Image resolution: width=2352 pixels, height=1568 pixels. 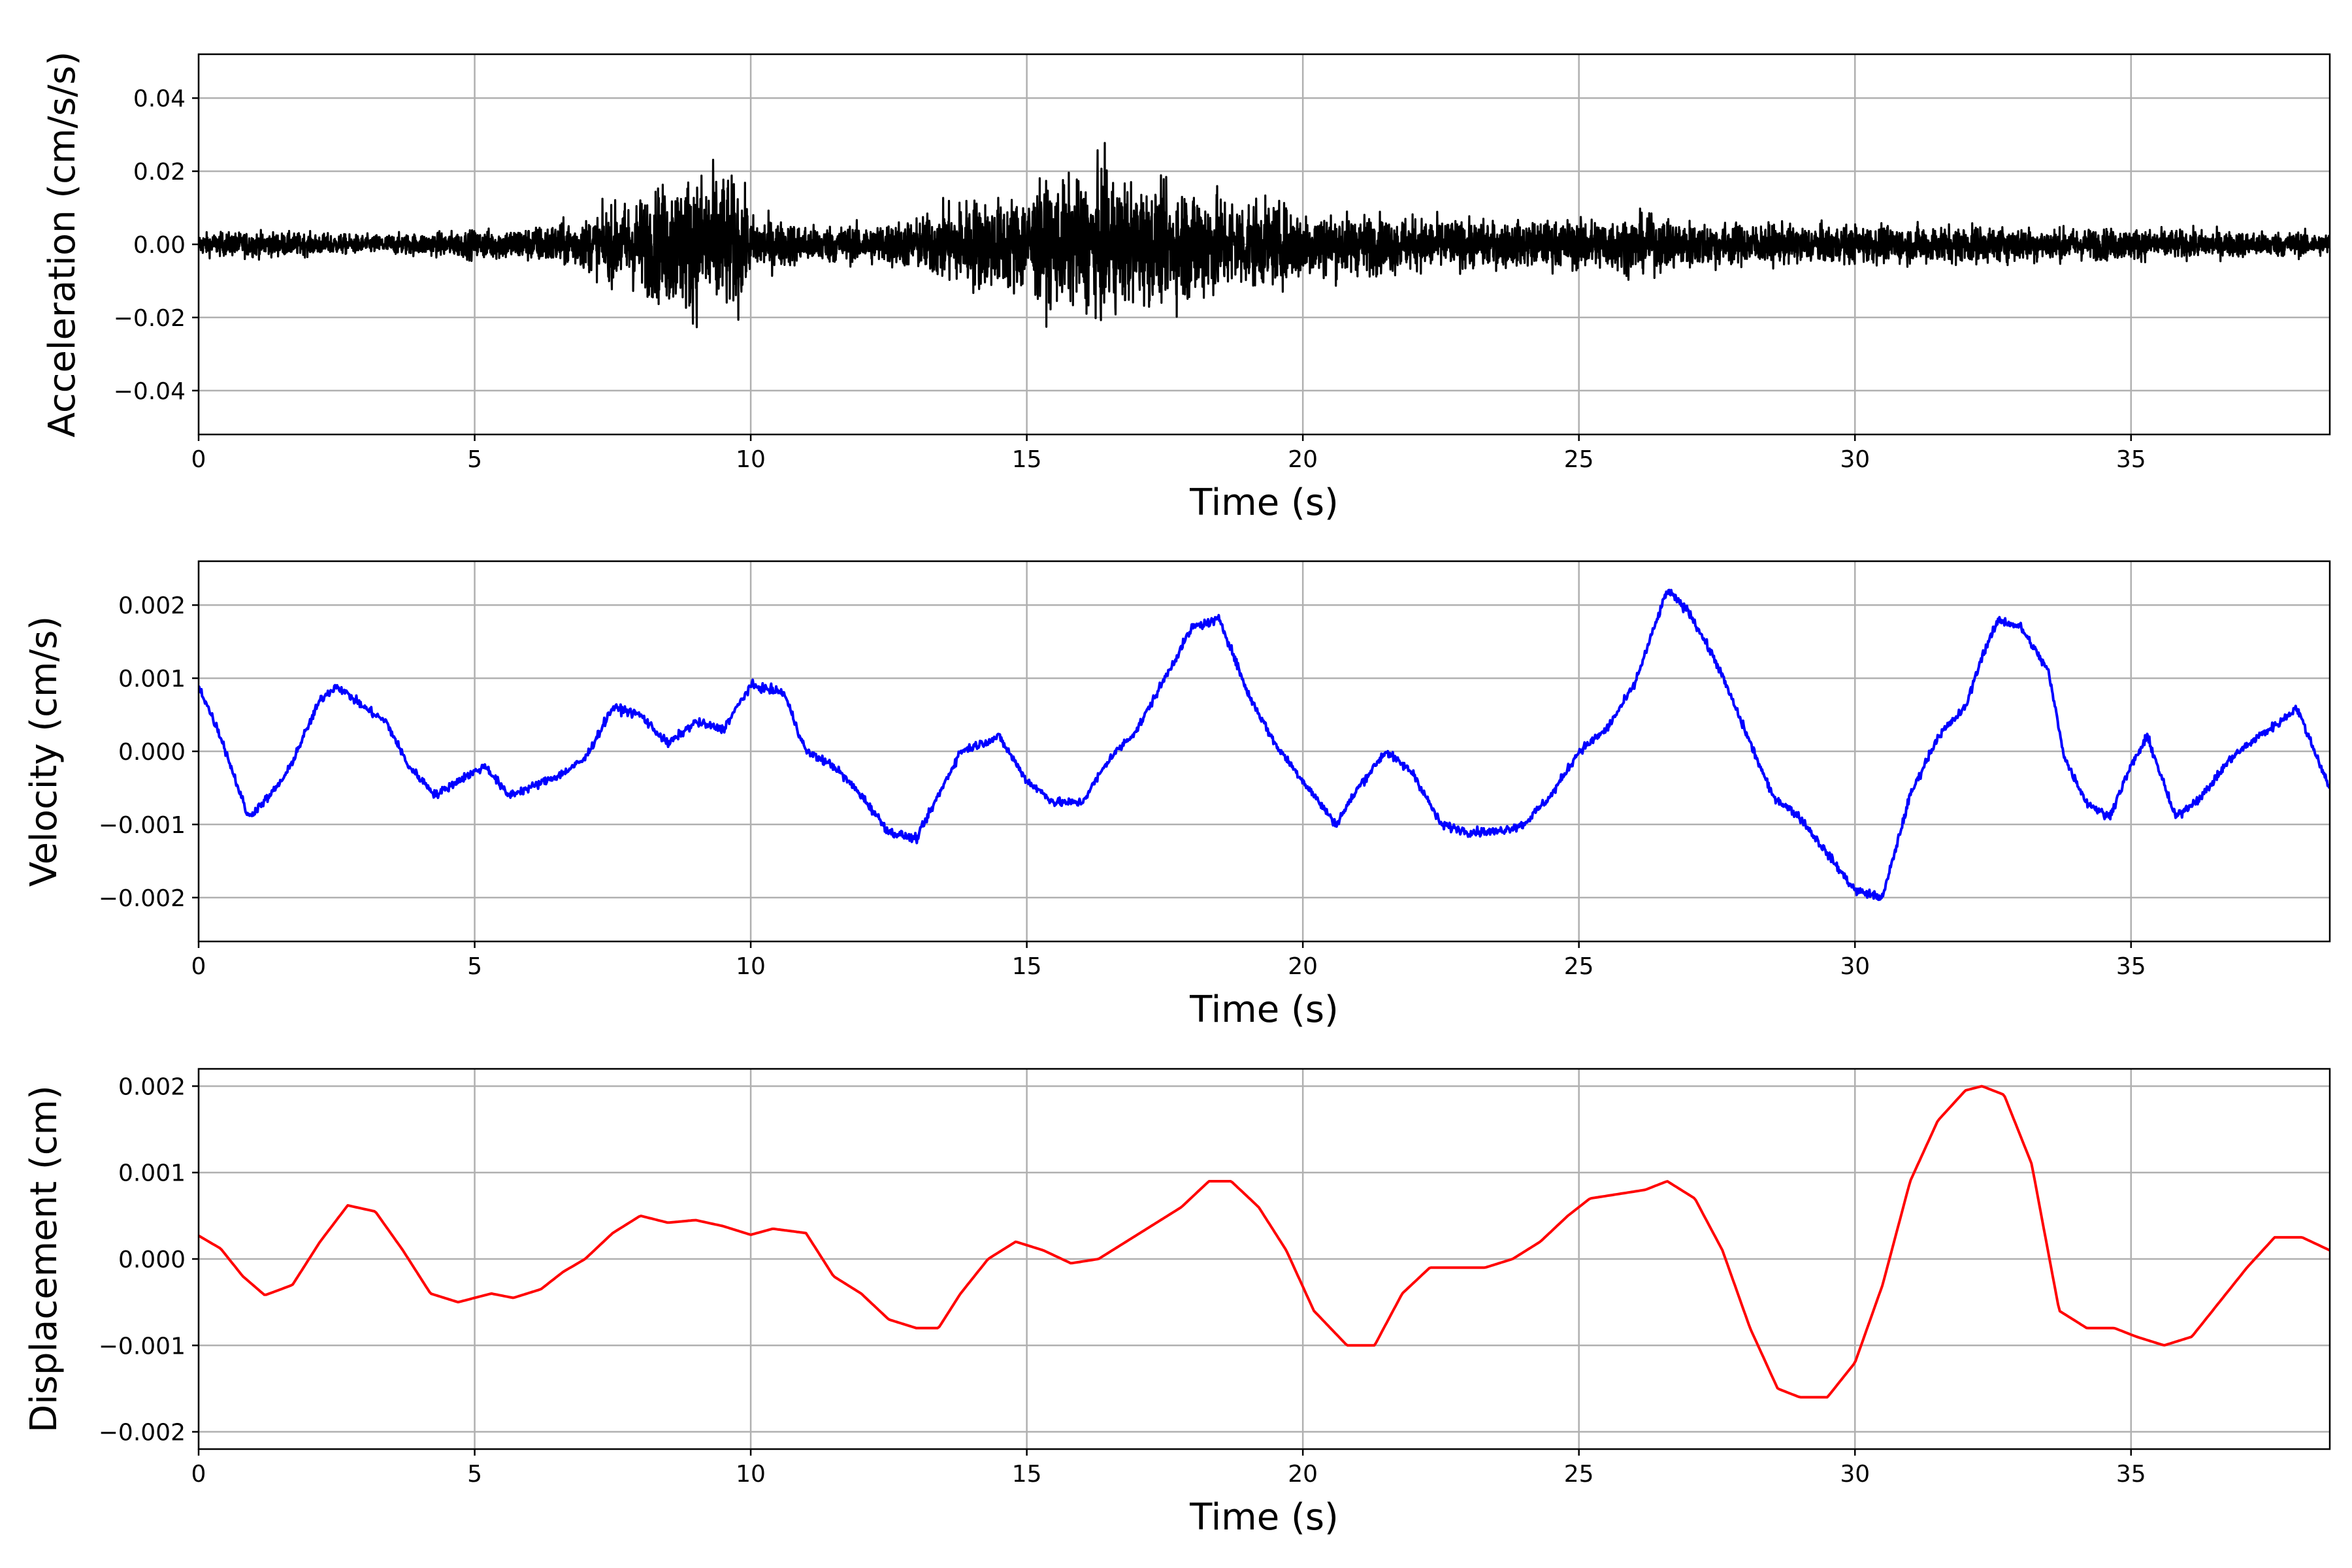 I want to click on velocity-ytick-label-4: 0.002, so click(x=152, y=606).